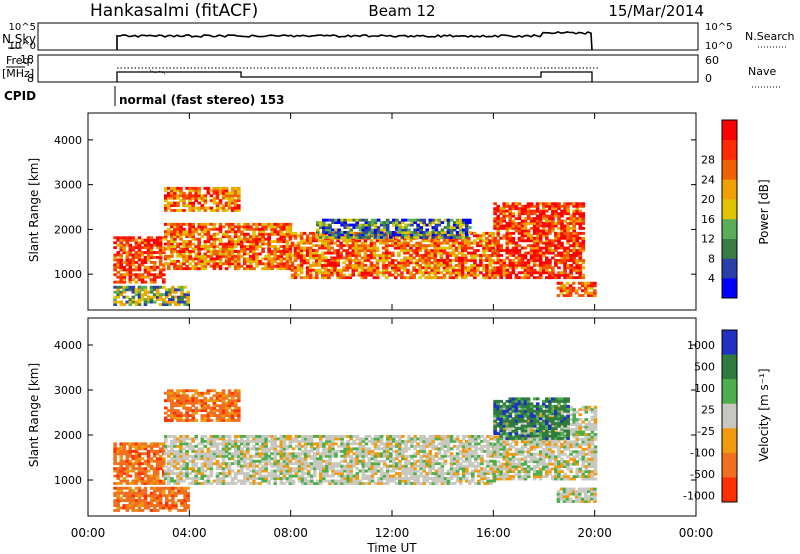  What do you see at coordinates (708, 239) in the screenshot?
I see `power-cbar-tick-label: 12` at bounding box center [708, 239].